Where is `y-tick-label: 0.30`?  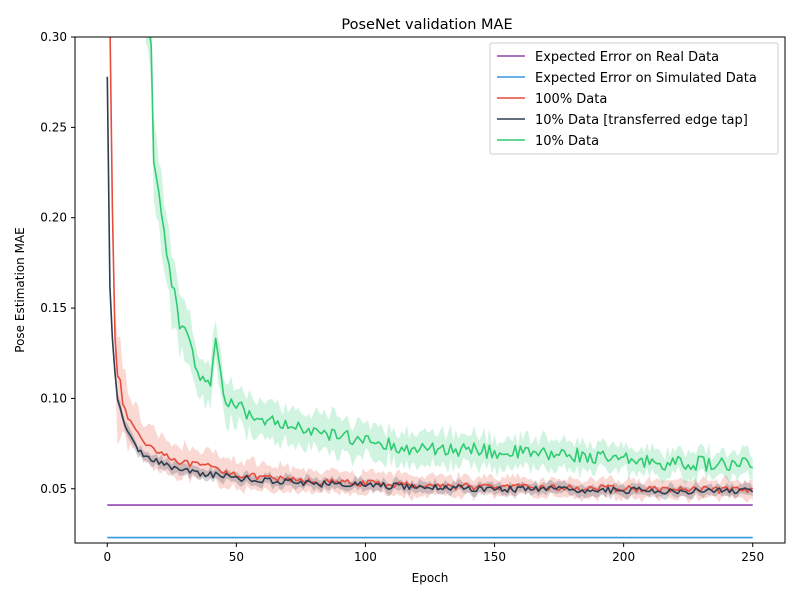 y-tick-label: 0.30 is located at coordinates (53, 37).